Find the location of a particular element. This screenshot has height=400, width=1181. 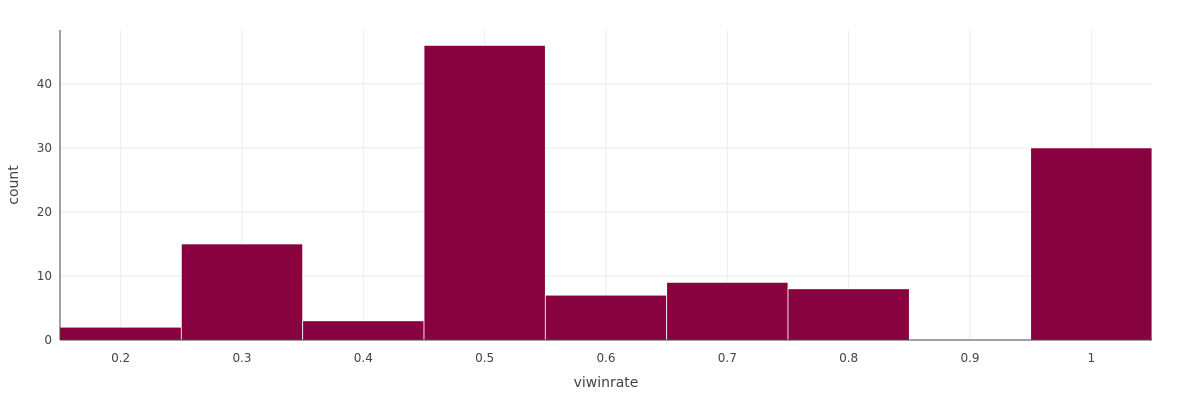

y-tick-label: 0 is located at coordinates (48, 340).